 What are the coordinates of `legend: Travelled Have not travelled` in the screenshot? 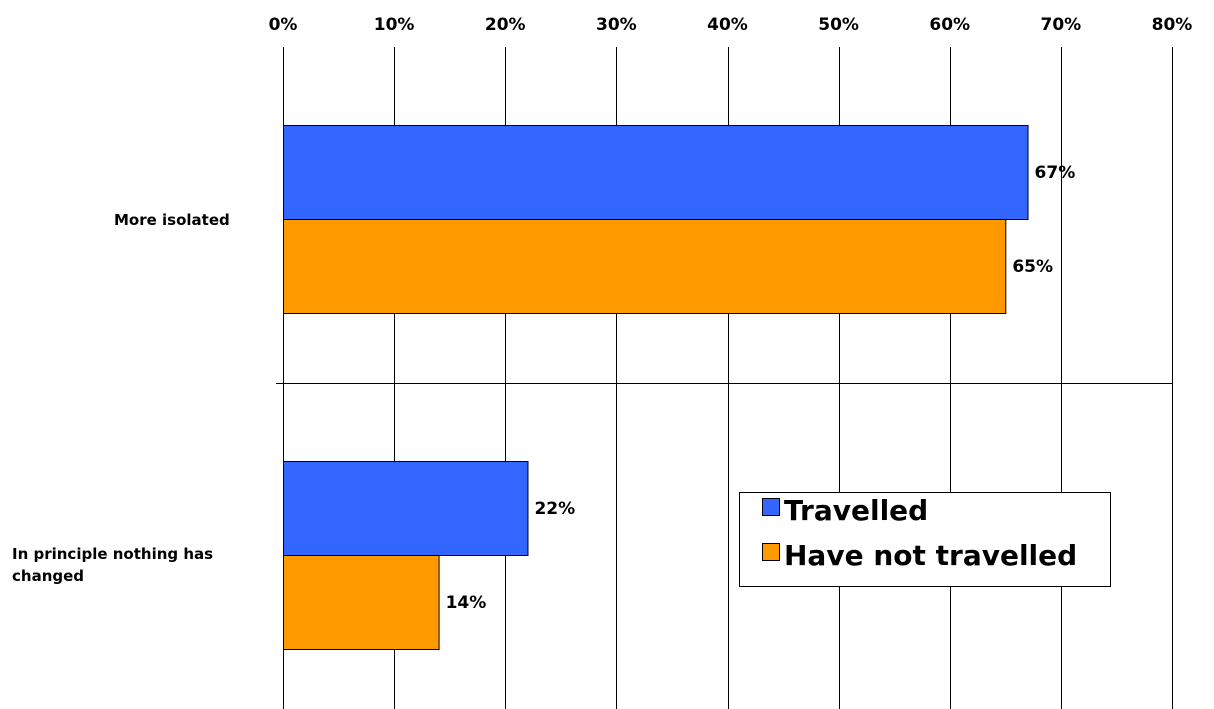 It's located at (925, 539).